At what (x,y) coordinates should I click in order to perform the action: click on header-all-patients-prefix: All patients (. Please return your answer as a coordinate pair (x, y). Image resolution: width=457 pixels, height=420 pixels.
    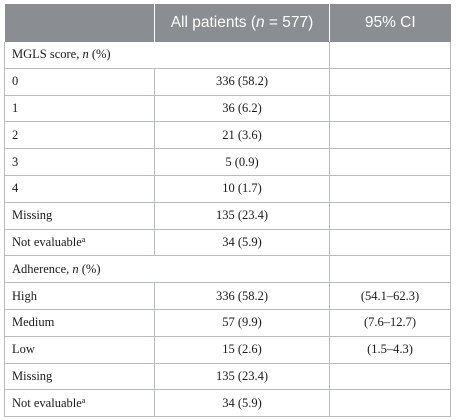
    Looking at the image, I should click on (213, 22).